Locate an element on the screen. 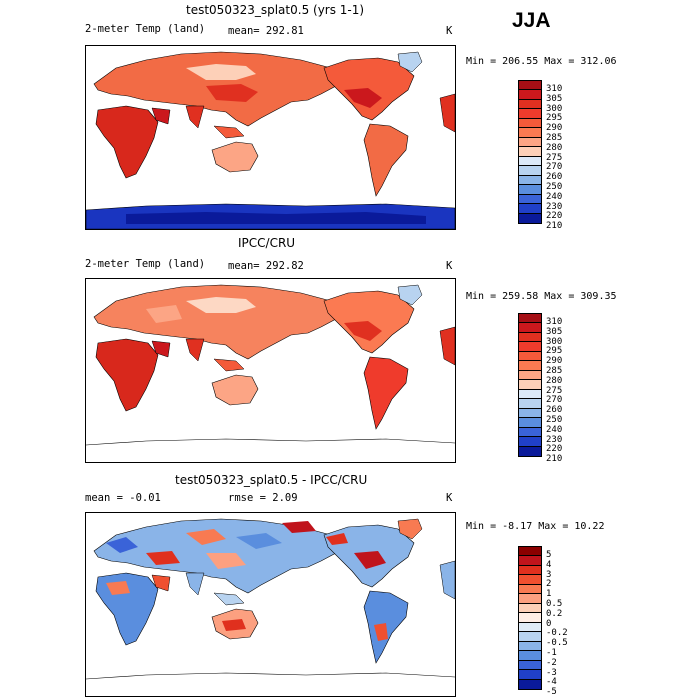  panel-2-units: K is located at coordinates (449, 266).